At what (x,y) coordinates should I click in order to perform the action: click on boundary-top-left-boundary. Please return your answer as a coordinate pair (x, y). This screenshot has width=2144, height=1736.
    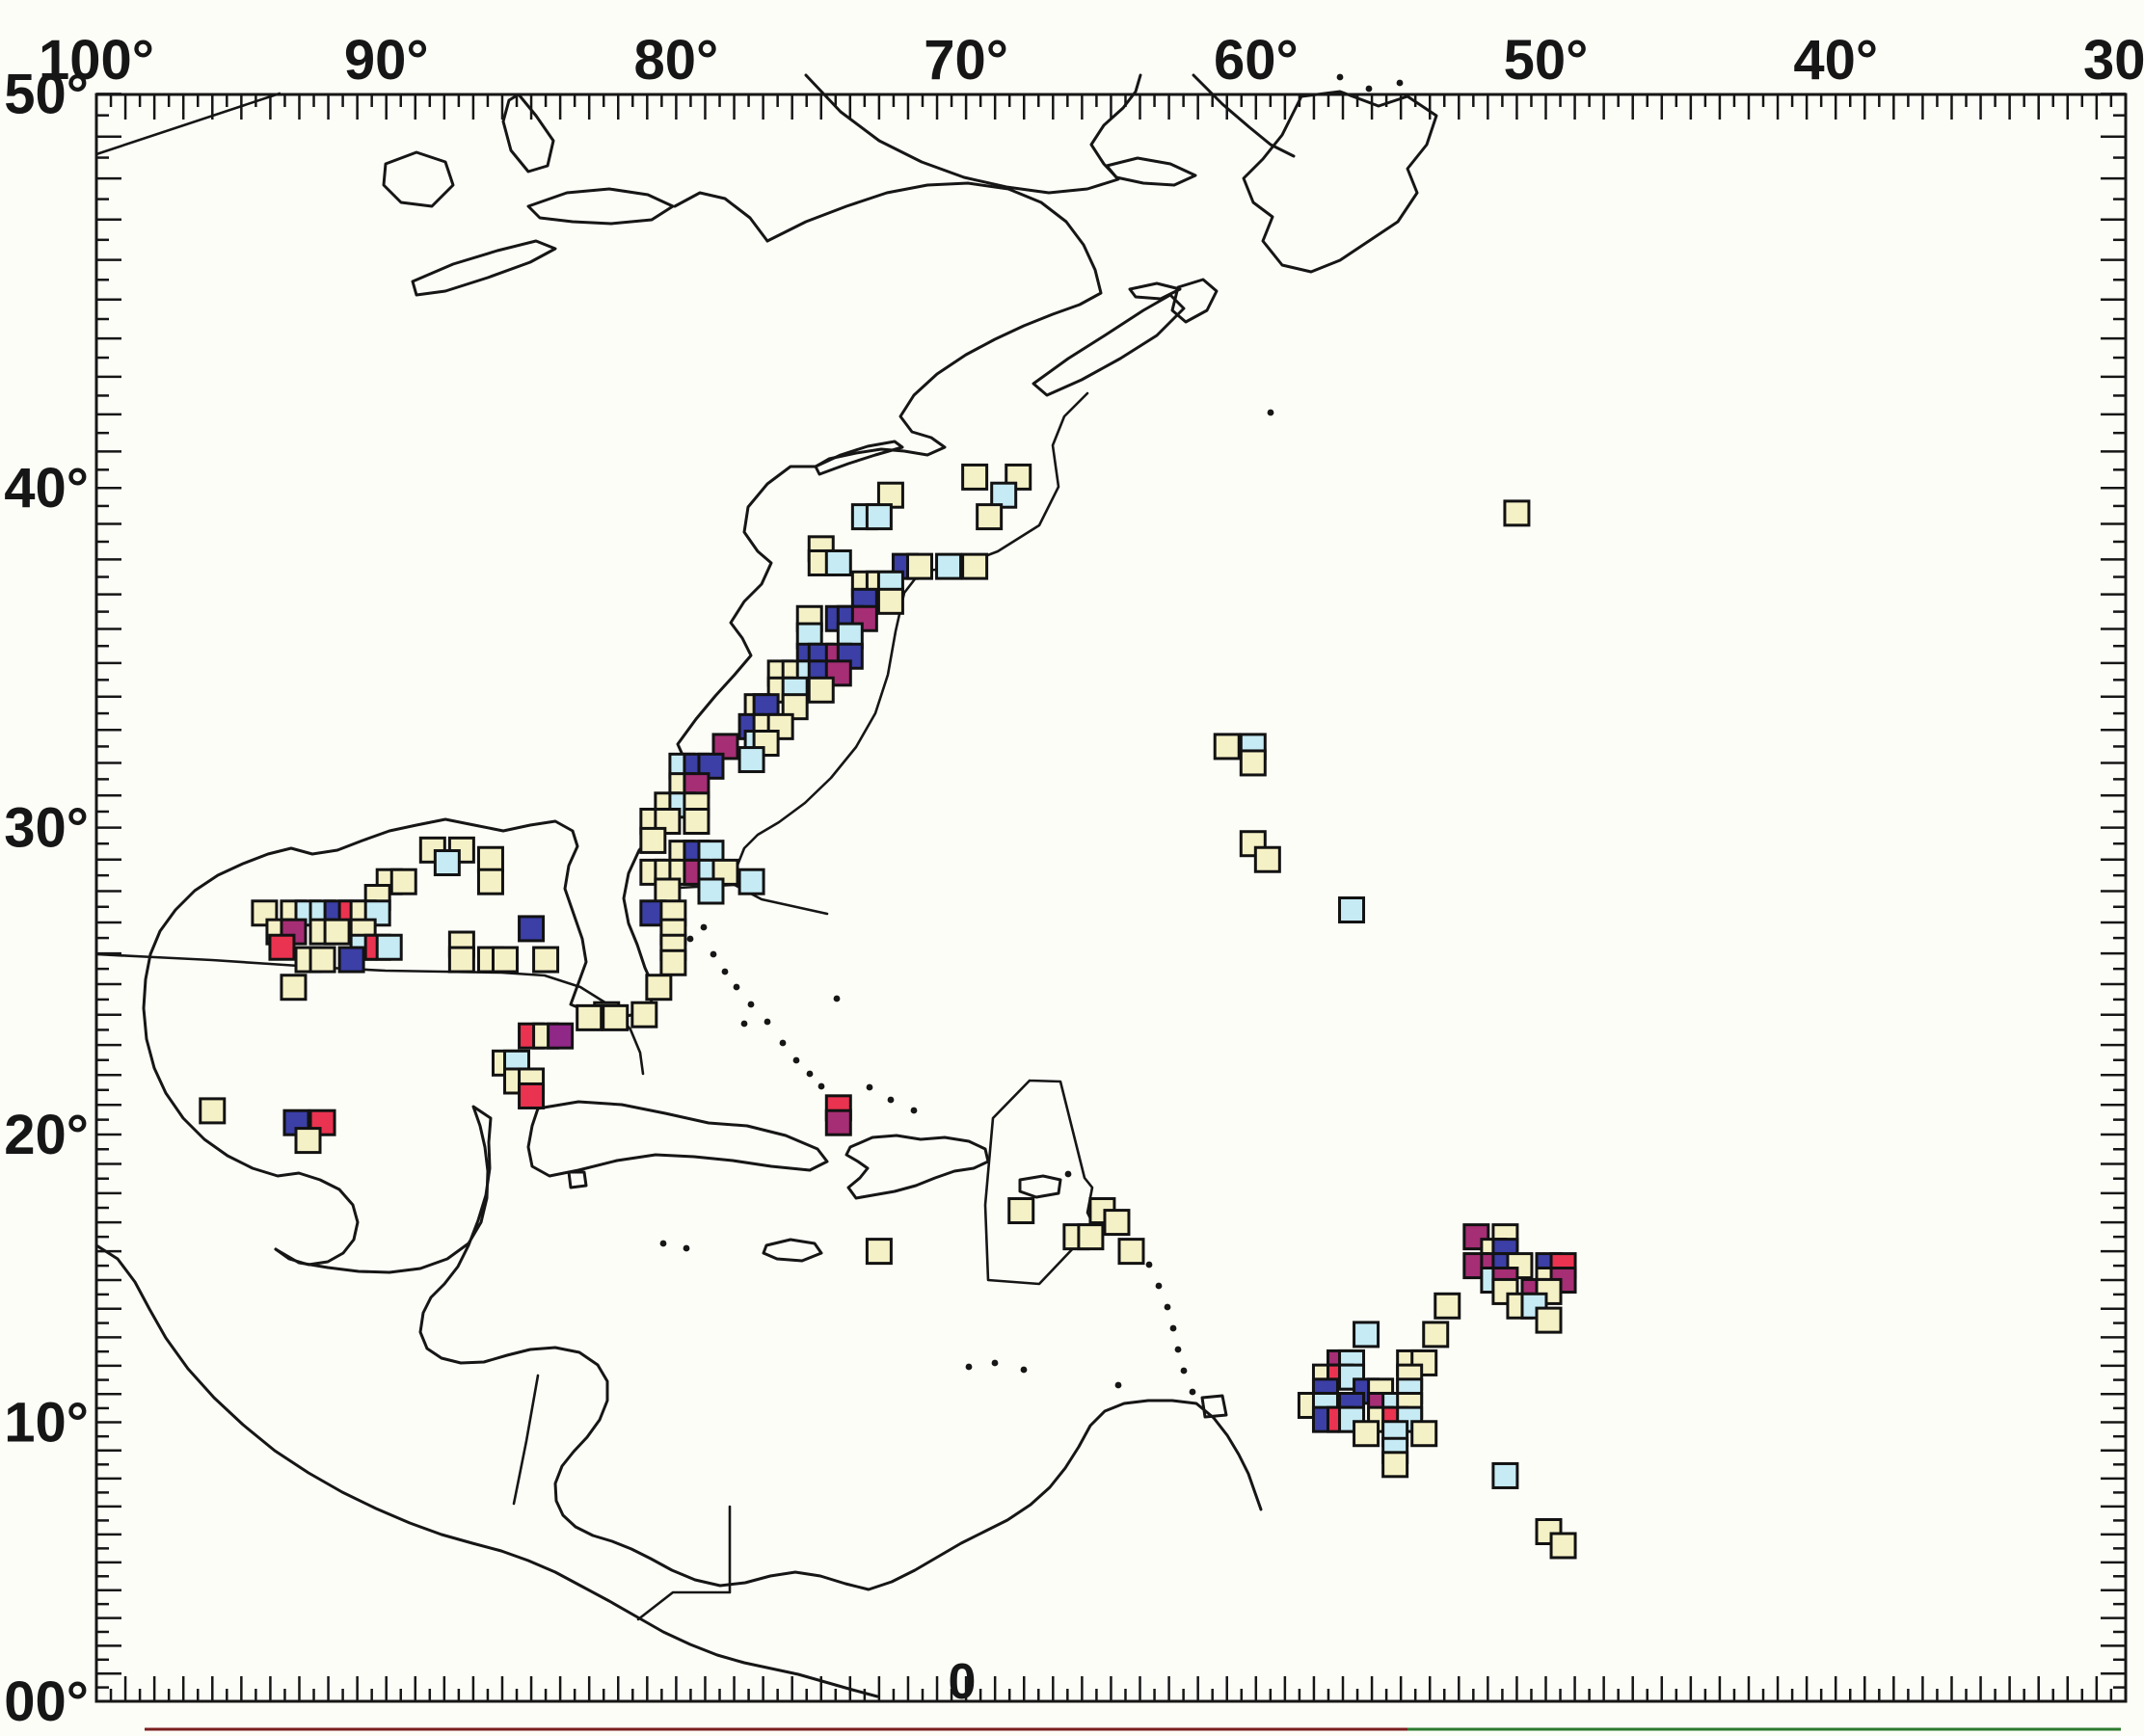
    Looking at the image, I should click on (187, 124).